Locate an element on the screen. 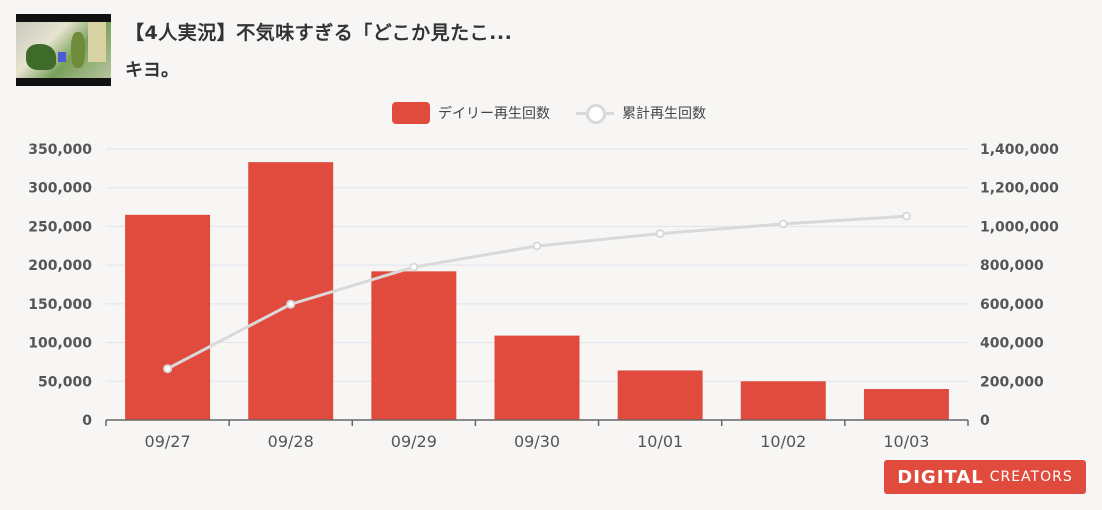 The width and height of the screenshot is (1102, 510). x-tick-label: 09/30 is located at coordinates (537, 441).